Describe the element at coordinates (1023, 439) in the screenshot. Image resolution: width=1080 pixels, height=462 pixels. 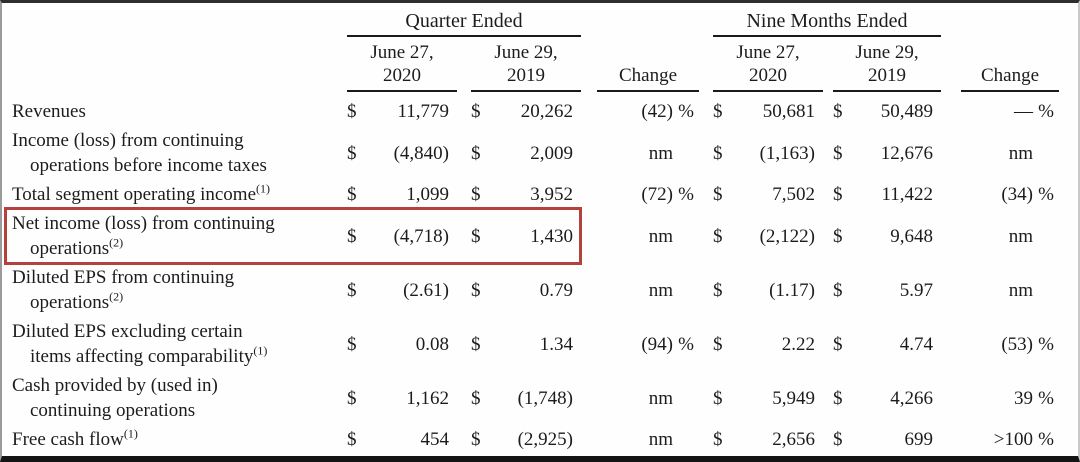
I see `value-nine-months-change: >100 %` at that location.